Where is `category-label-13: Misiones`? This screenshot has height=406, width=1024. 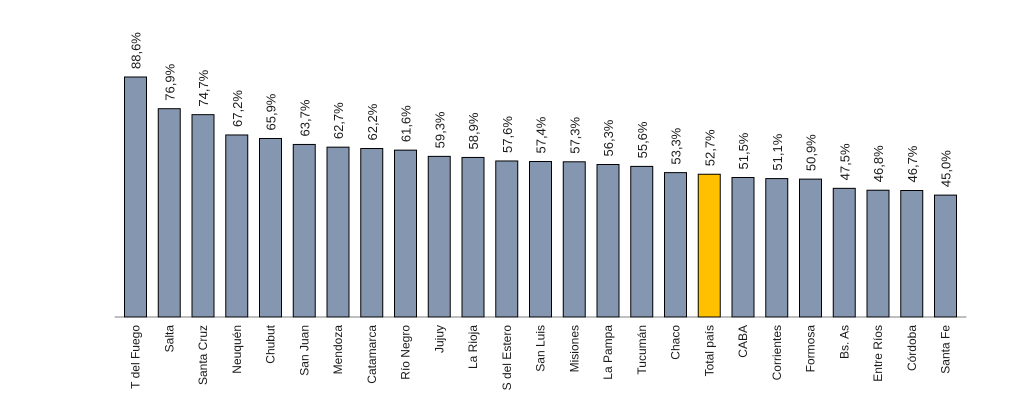 category-label-13: Misiones is located at coordinates (574, 348).